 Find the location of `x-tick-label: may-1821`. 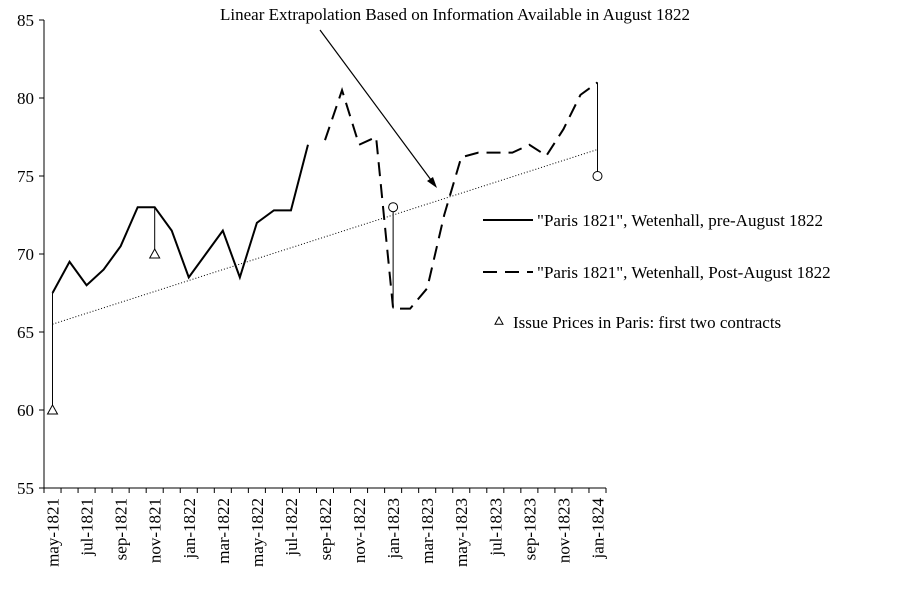

x-tick-label: may-1821 is located at coordinates (53, 532).